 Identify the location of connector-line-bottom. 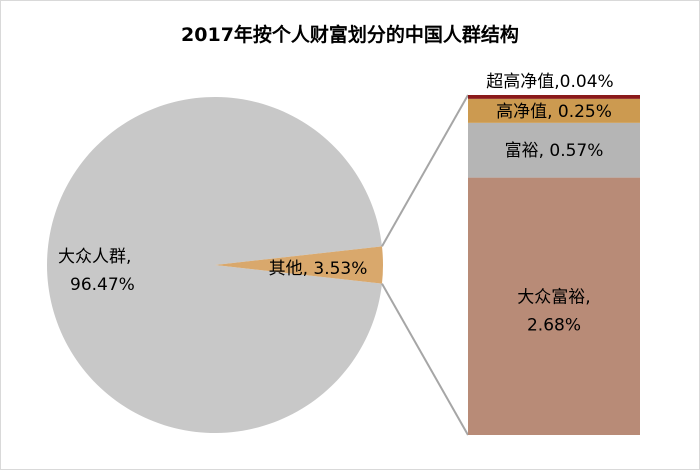
(425, 359).